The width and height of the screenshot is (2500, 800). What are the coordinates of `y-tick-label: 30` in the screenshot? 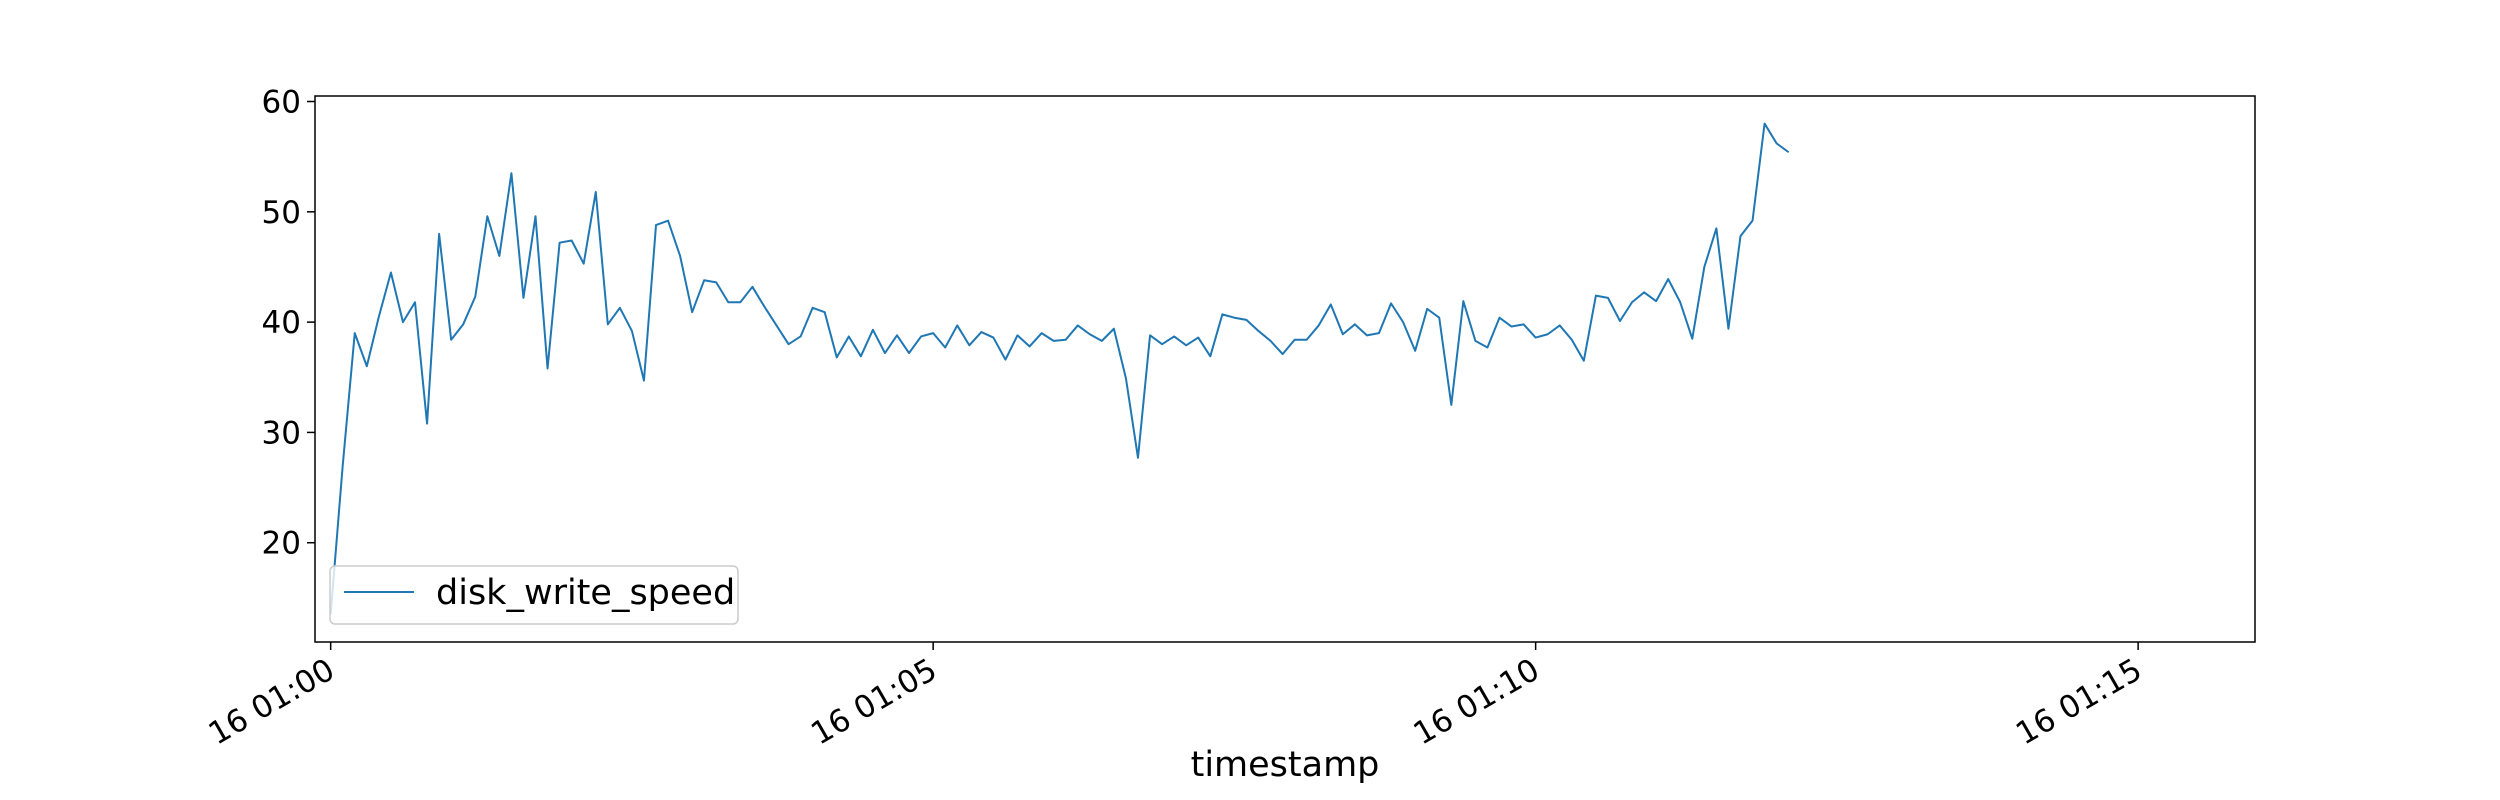 It's located at (281, 433).